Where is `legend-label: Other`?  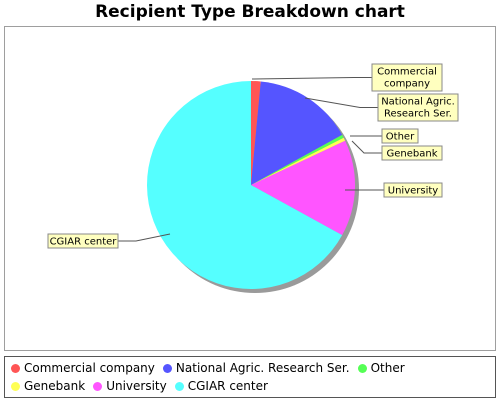 legend-label: Other is located at coordinates (387, 368).